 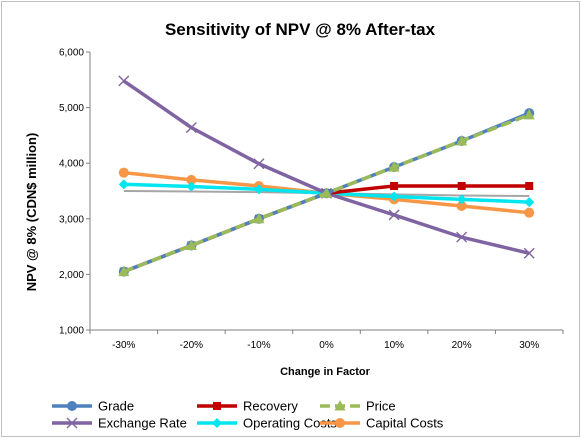 I want to click on legend-item-recovery: Recovery, so click(x=247, y=406).